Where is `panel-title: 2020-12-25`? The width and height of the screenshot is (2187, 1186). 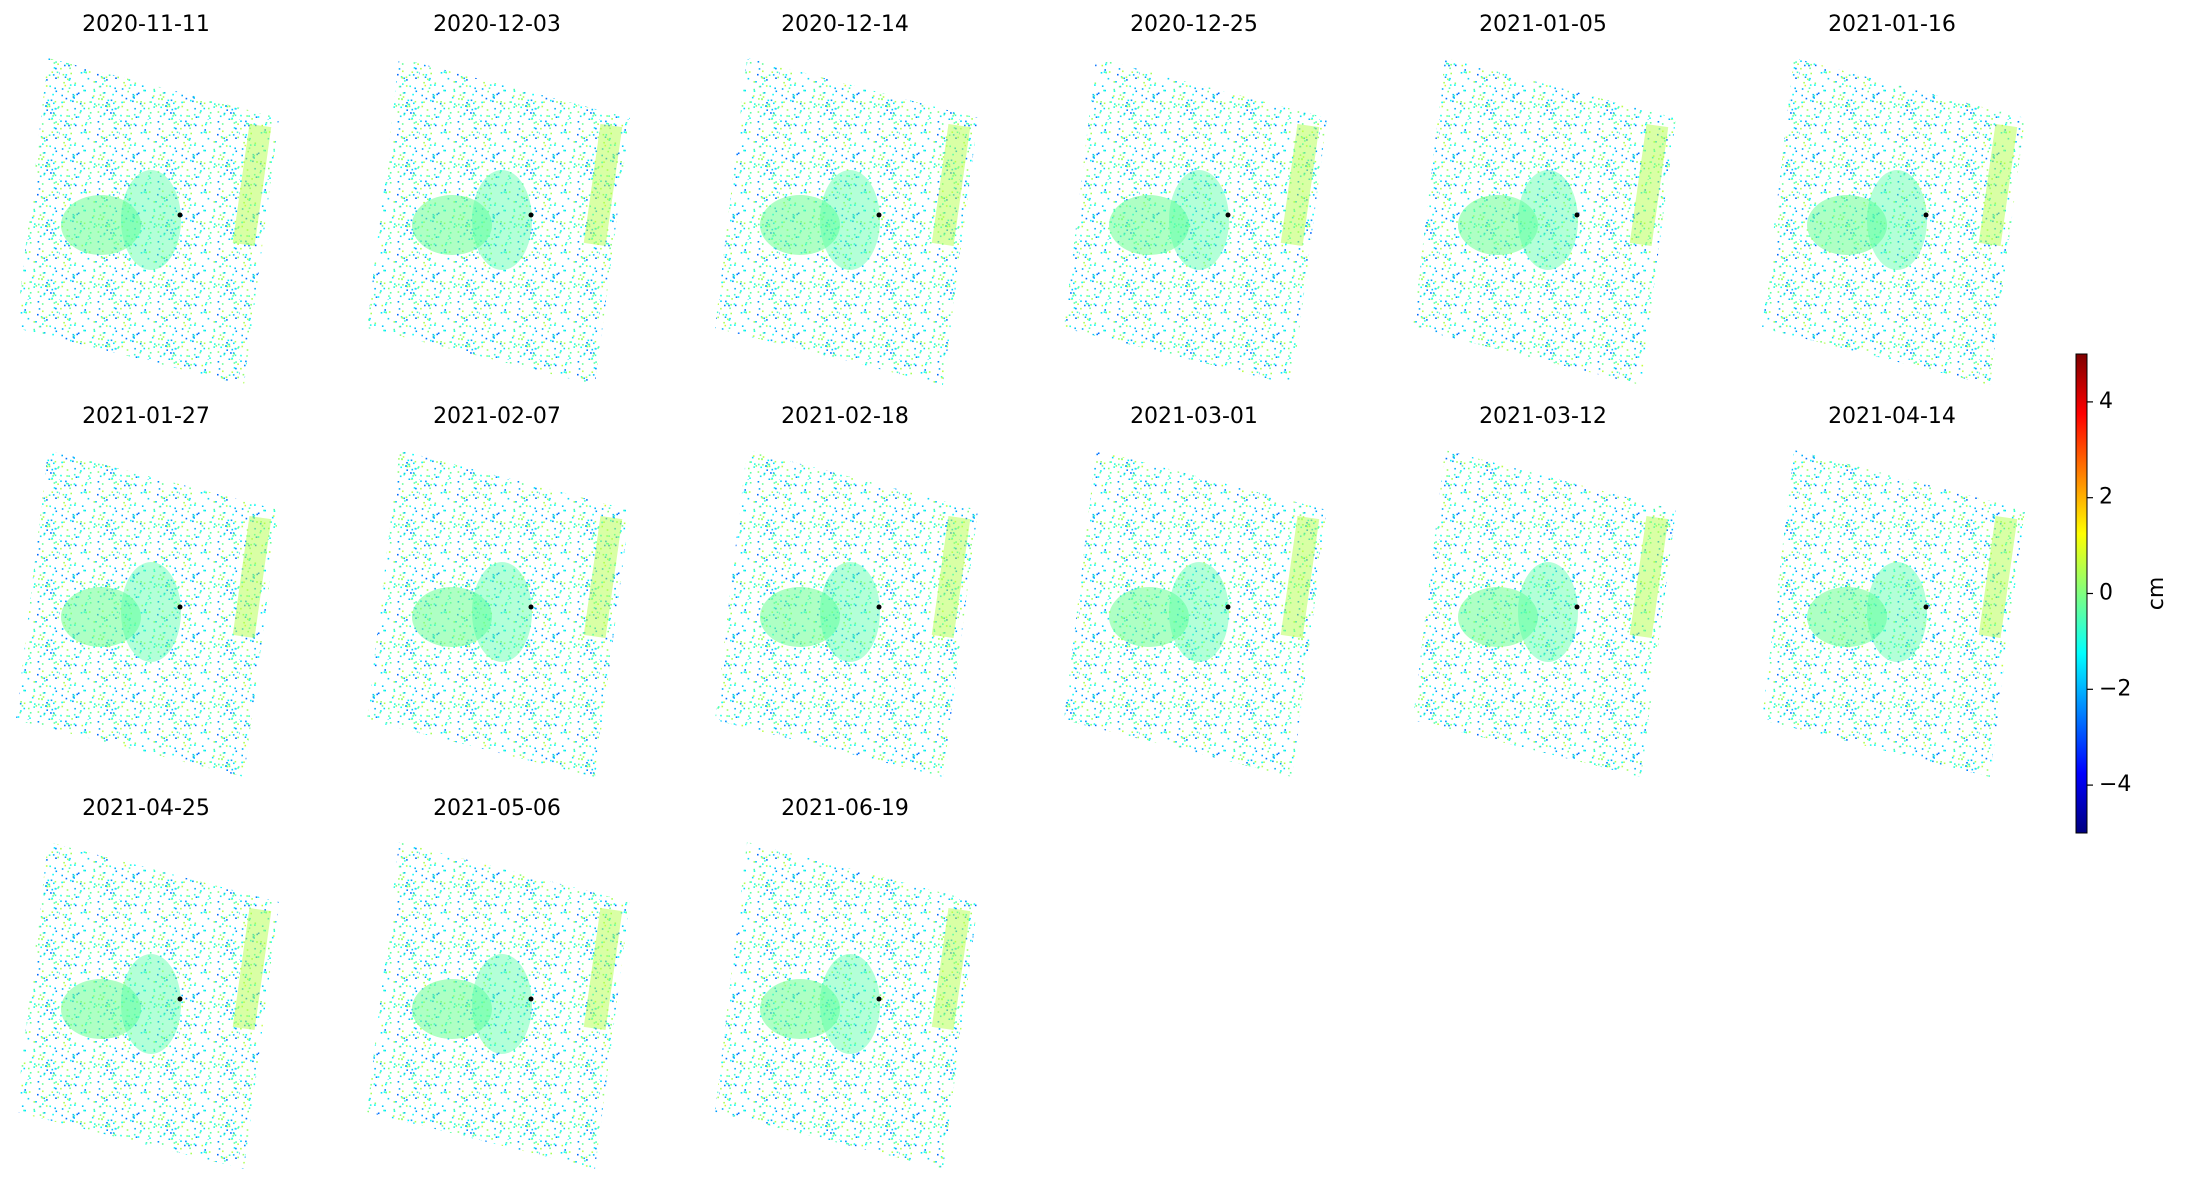
panel-title: 2020-12-25 is located at coordinates (1194, 24).